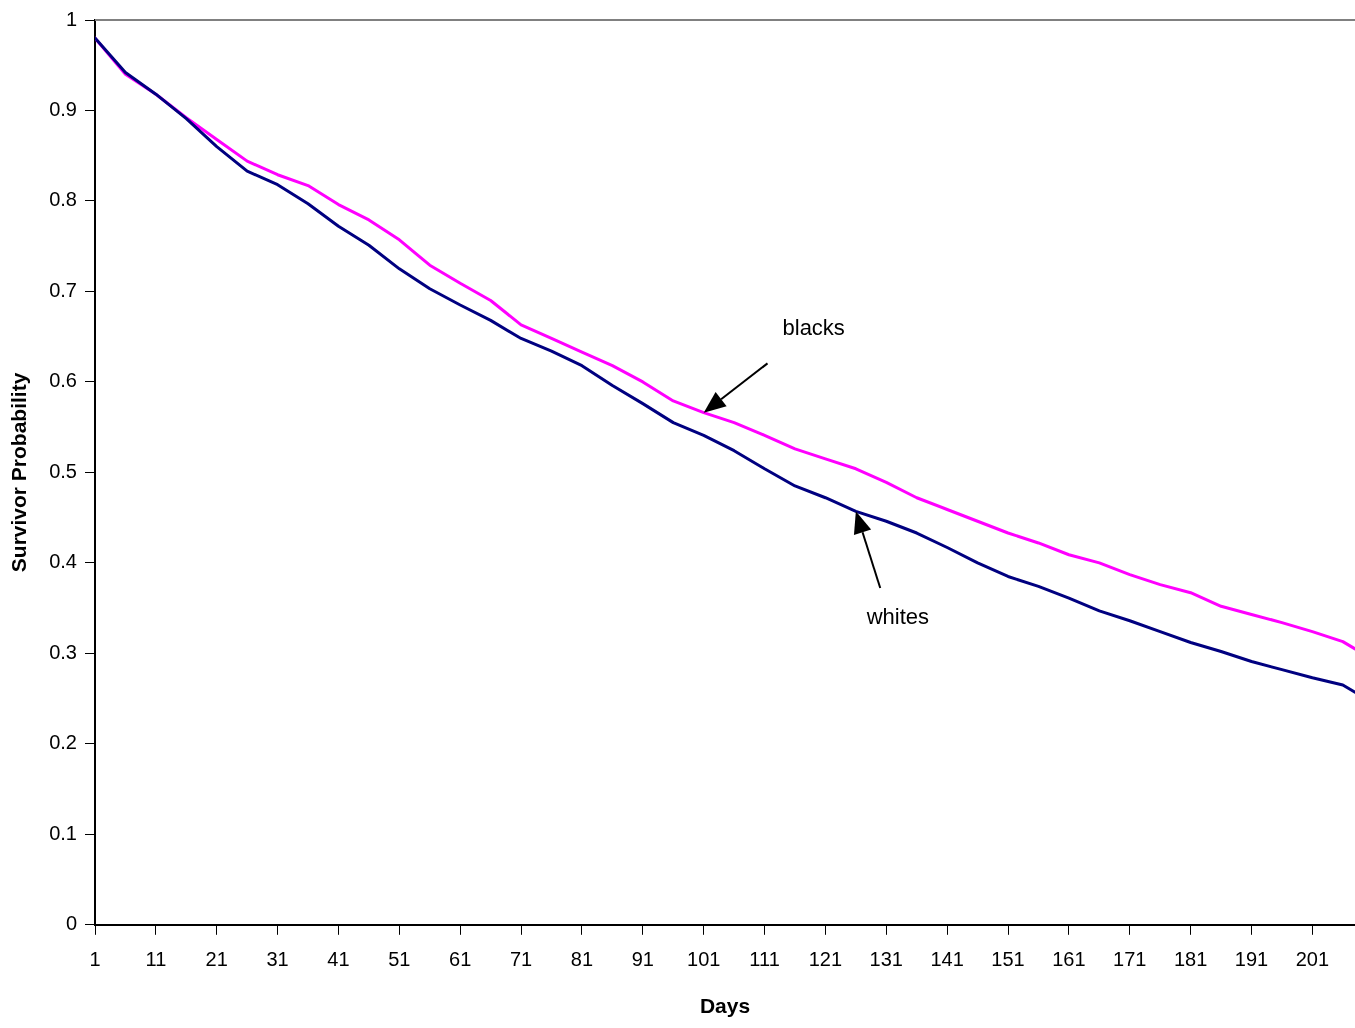  Describe the element at coordinates (897, 616) in the screenshot. I see `annotation: whites` at that location.